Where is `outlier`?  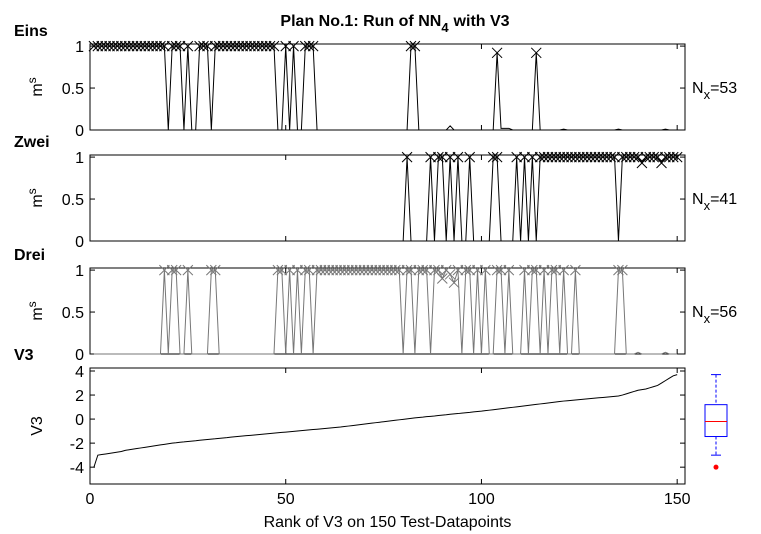
outlier is located at coordinates (716, 467).